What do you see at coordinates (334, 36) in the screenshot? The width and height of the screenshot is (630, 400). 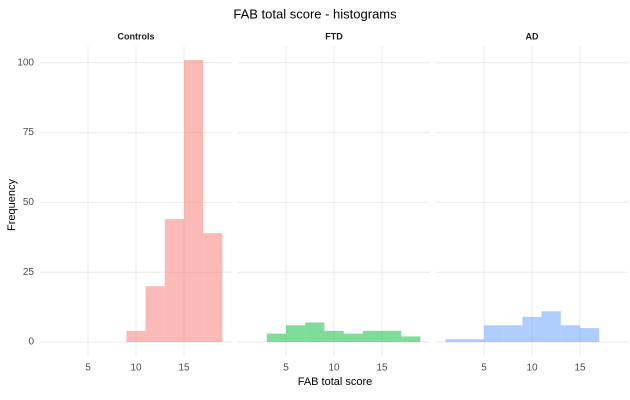 I see `strip-label: FTD` at bounding box center [334, 36].